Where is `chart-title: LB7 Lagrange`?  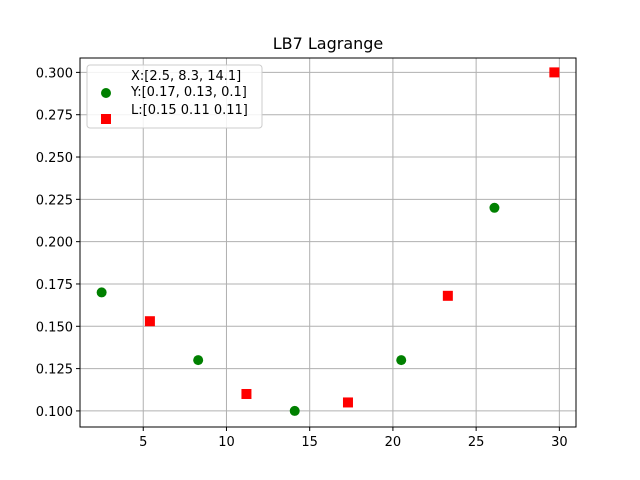 chart-title: LB7 Lagrange is located at coordinates (328, 43).